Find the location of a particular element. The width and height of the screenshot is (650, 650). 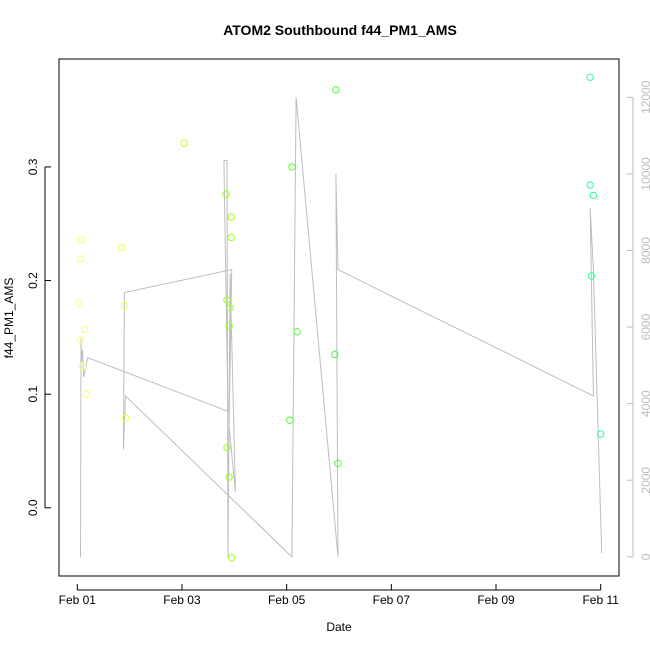

y2-axis-right: 0 2000 4000 6000 8000 10000 12000 is located at coordinates (638, 320).